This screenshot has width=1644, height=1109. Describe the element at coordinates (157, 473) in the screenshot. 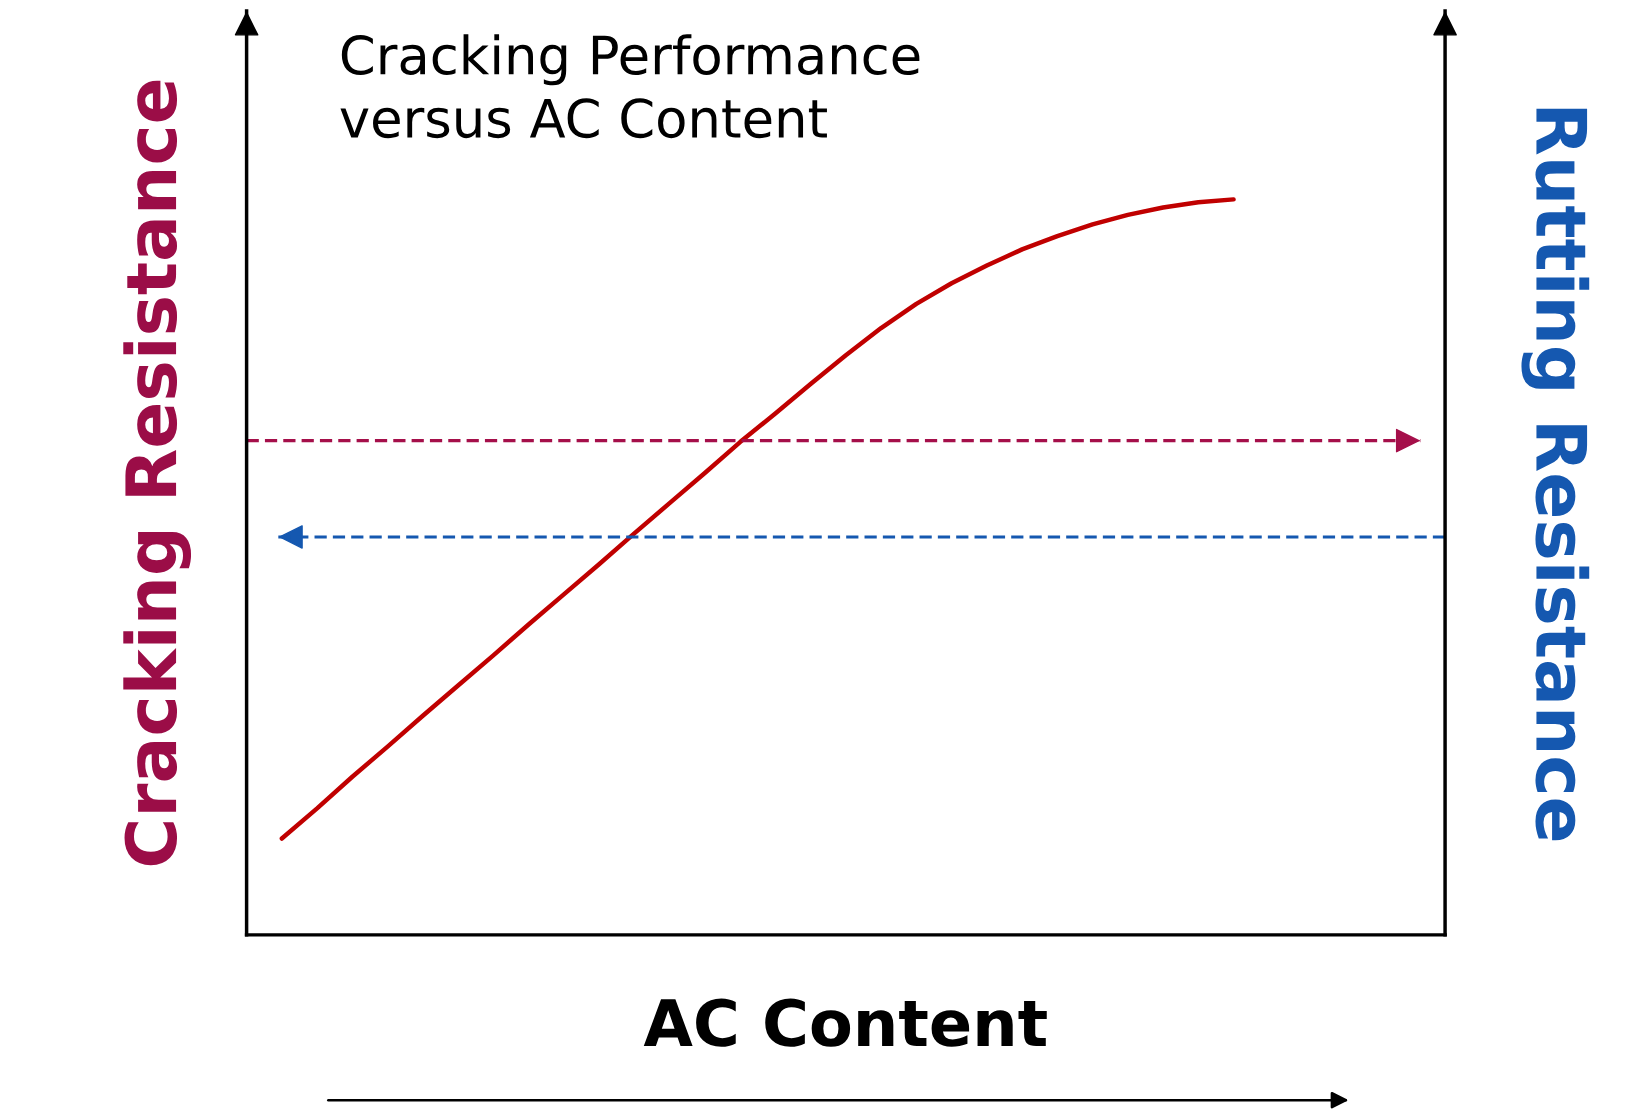

I see `y-axis-title: Cracking Resistance` at that location.